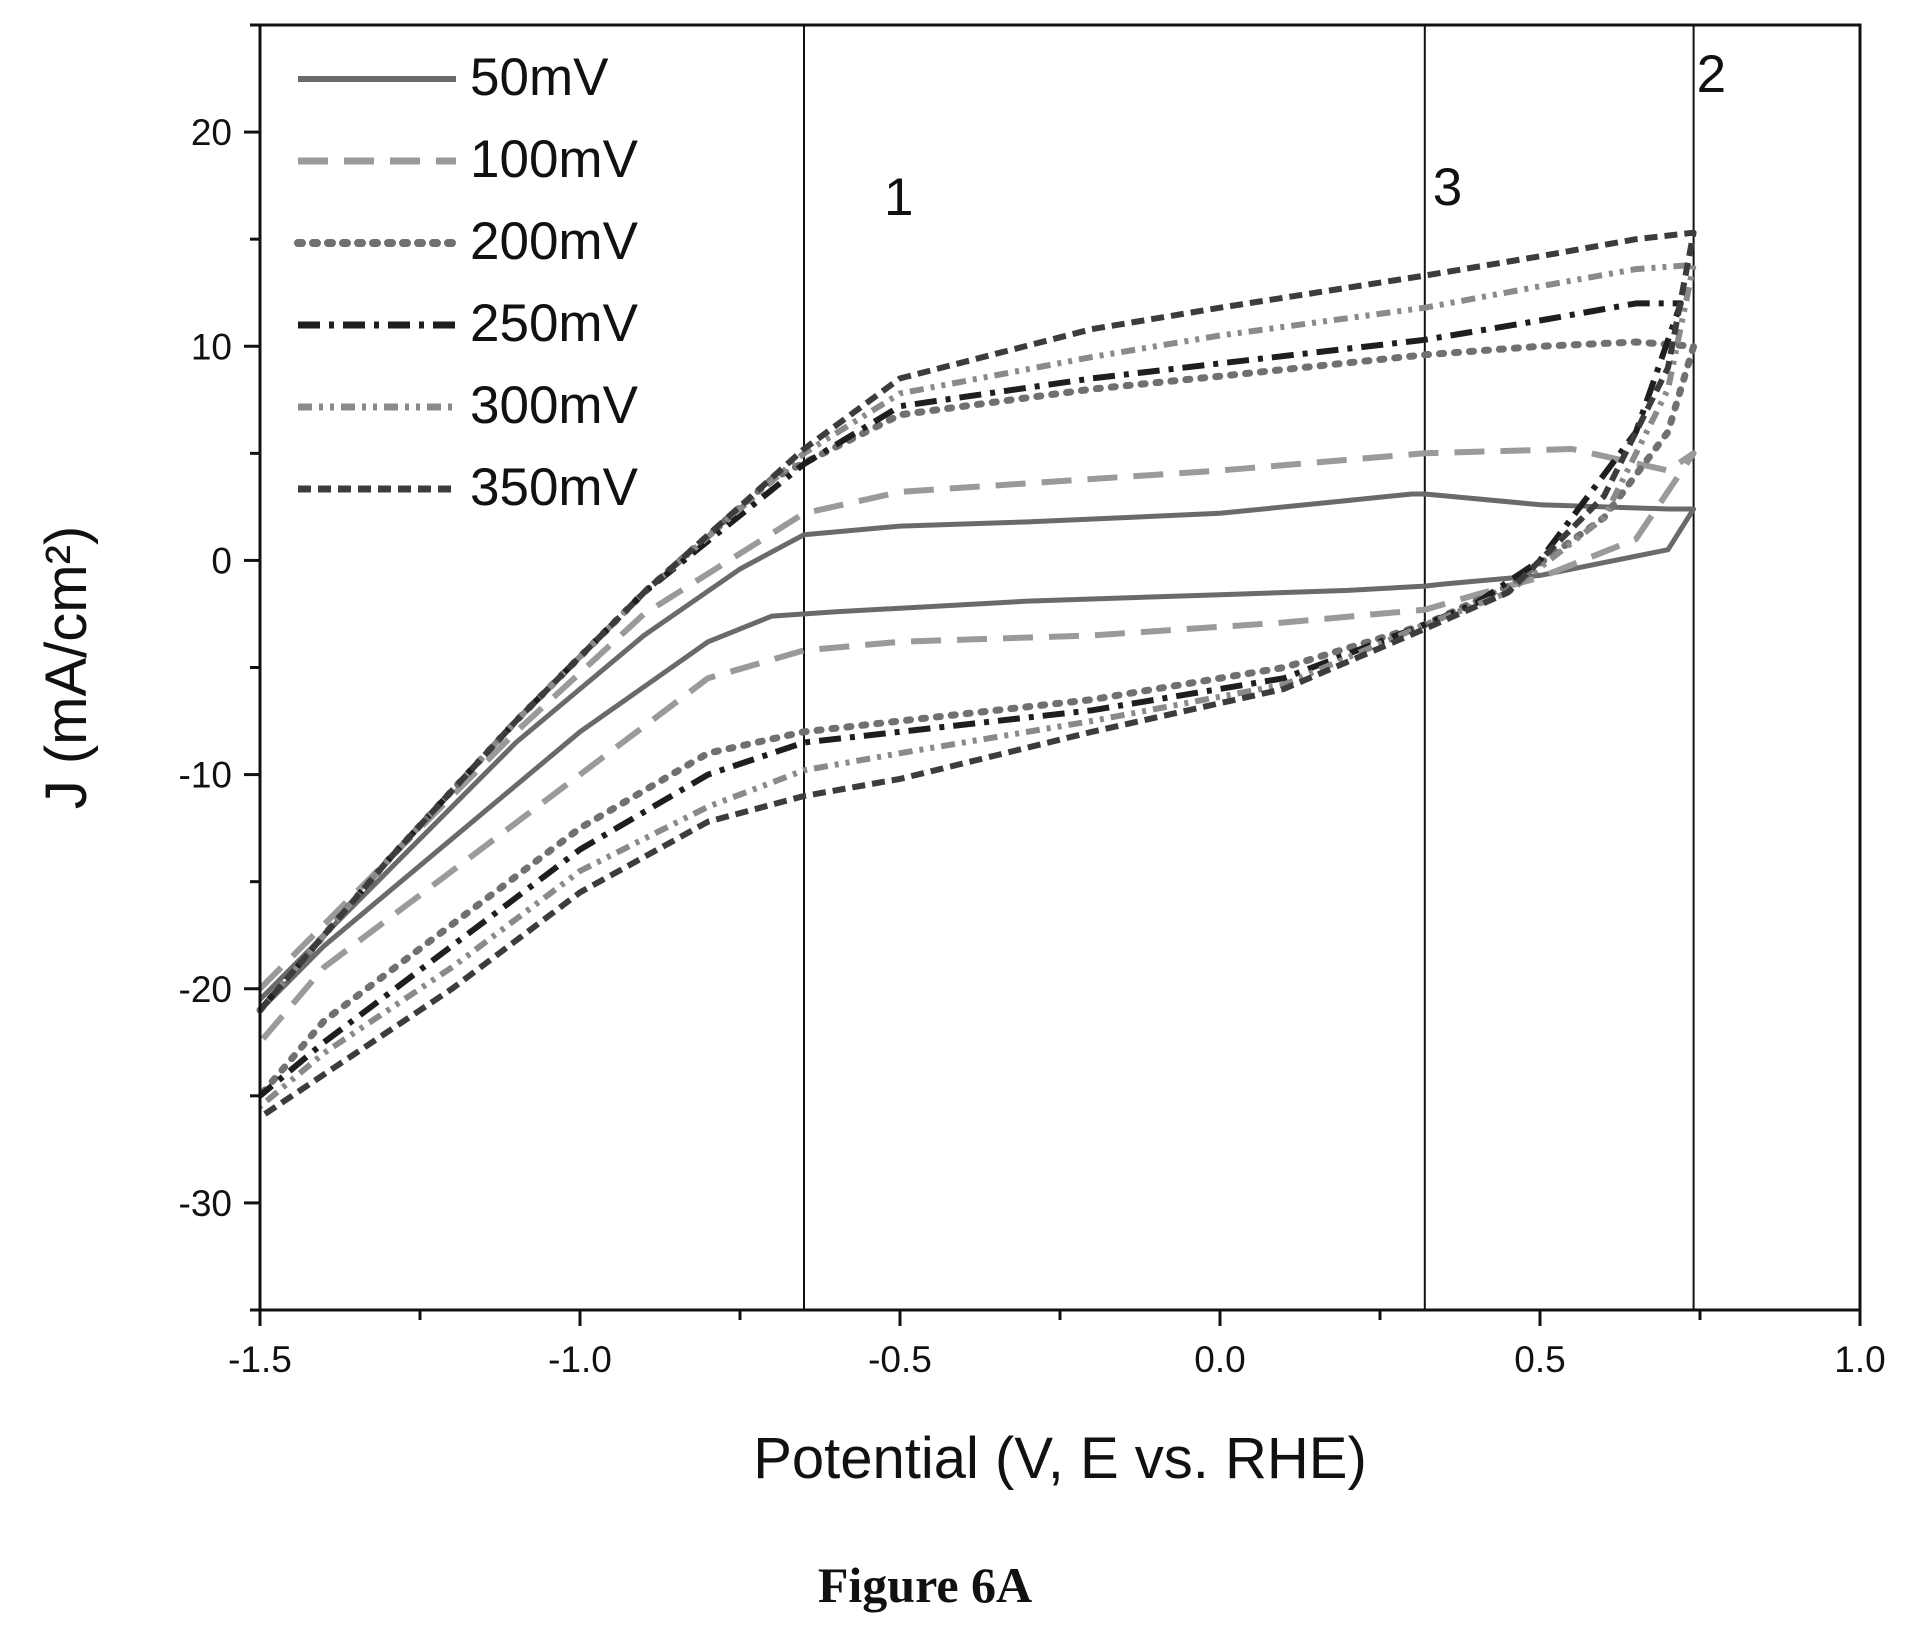 The image size is (1906, 1631). Describe the element at coordinates (211, 132) in the screenshot. I see `y-tick-label: 20` at that location.